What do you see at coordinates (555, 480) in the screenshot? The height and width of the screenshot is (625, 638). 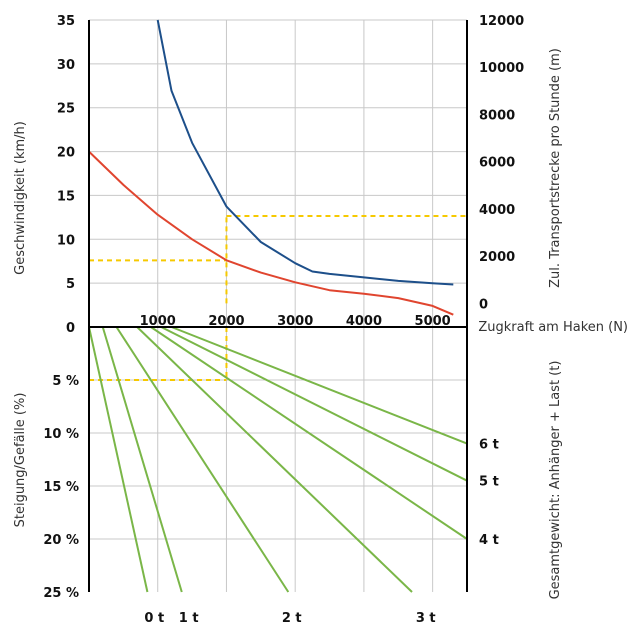 I see `y2-axis-title-weight: Gesamtgewicht: Anhänger + Last (t)` at bounding box center [555, 480].